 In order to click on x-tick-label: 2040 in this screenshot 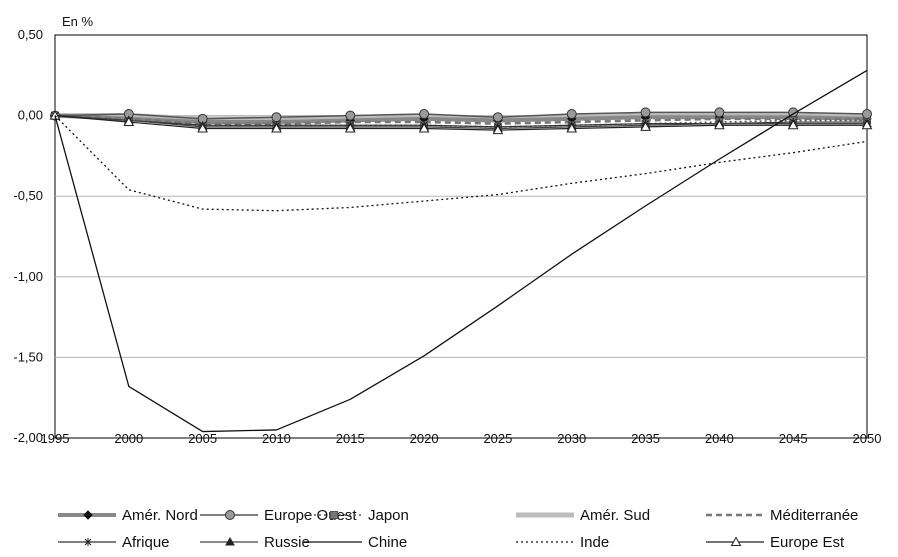, I will do `click(719, 438)`.